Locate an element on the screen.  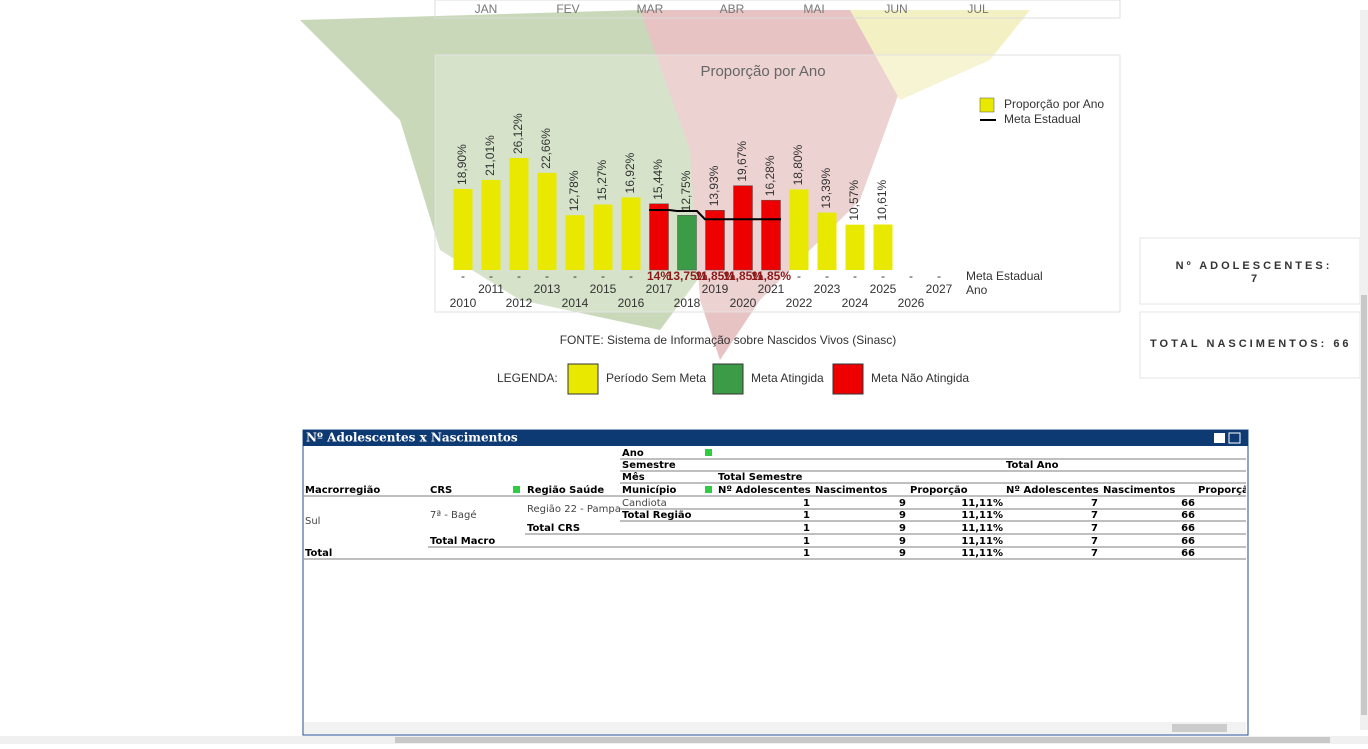
column-header: Macrorregião is located at coordinates (342, 490).